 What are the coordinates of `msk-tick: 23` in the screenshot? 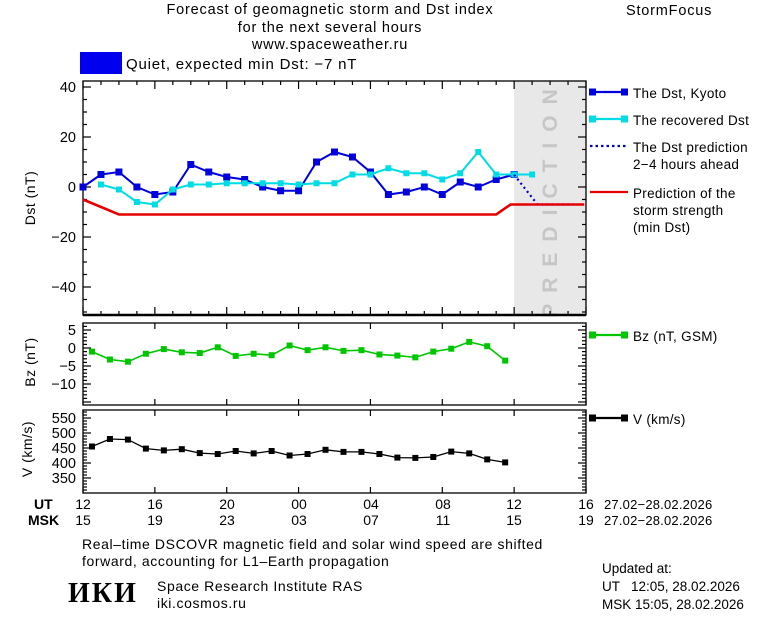 It's located at (227, 520).